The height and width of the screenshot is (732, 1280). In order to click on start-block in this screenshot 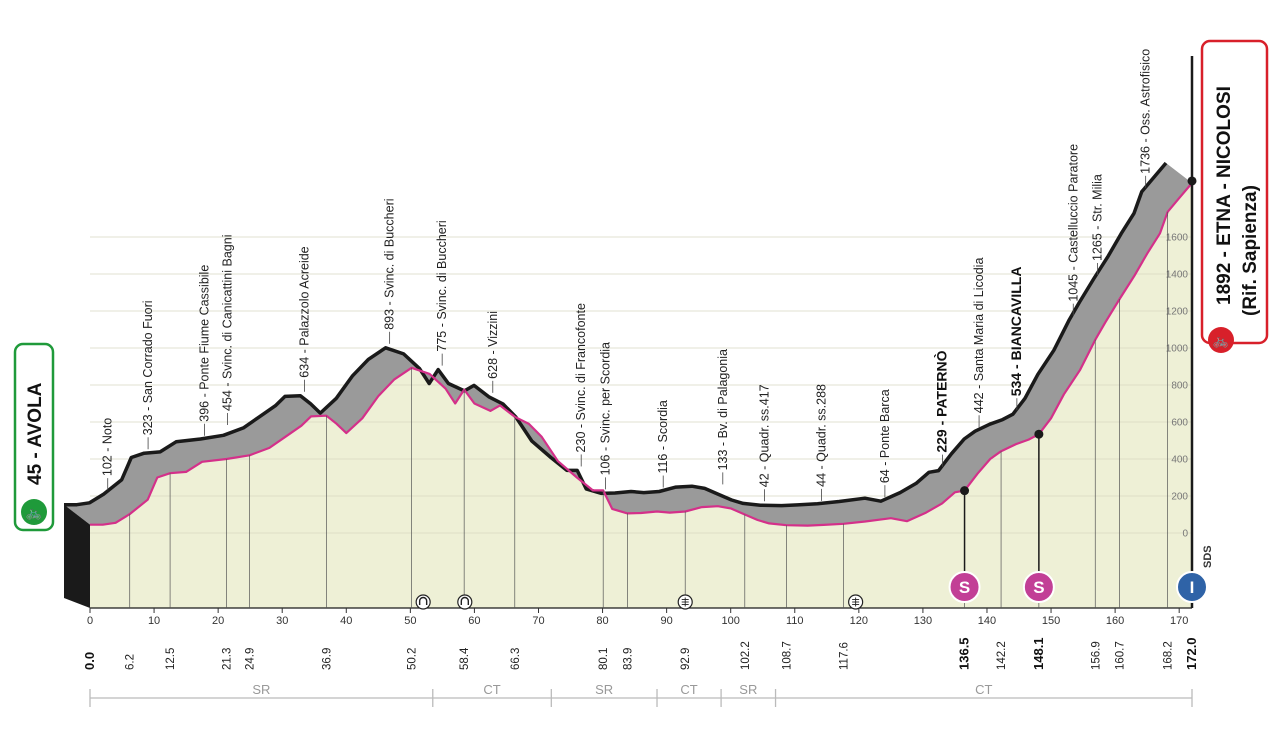, I will do `click(77, 556)`.